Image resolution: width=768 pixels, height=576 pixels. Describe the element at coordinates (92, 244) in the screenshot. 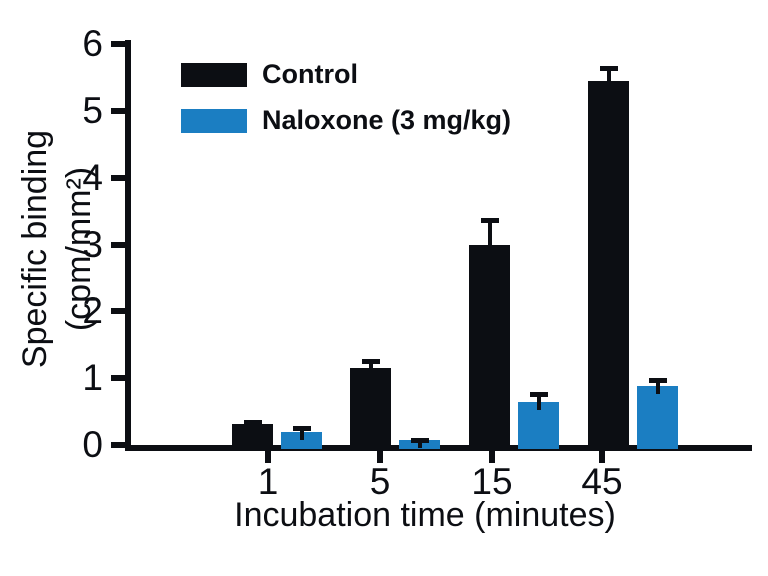

I see `y-tick-label-3: 3` at that location.